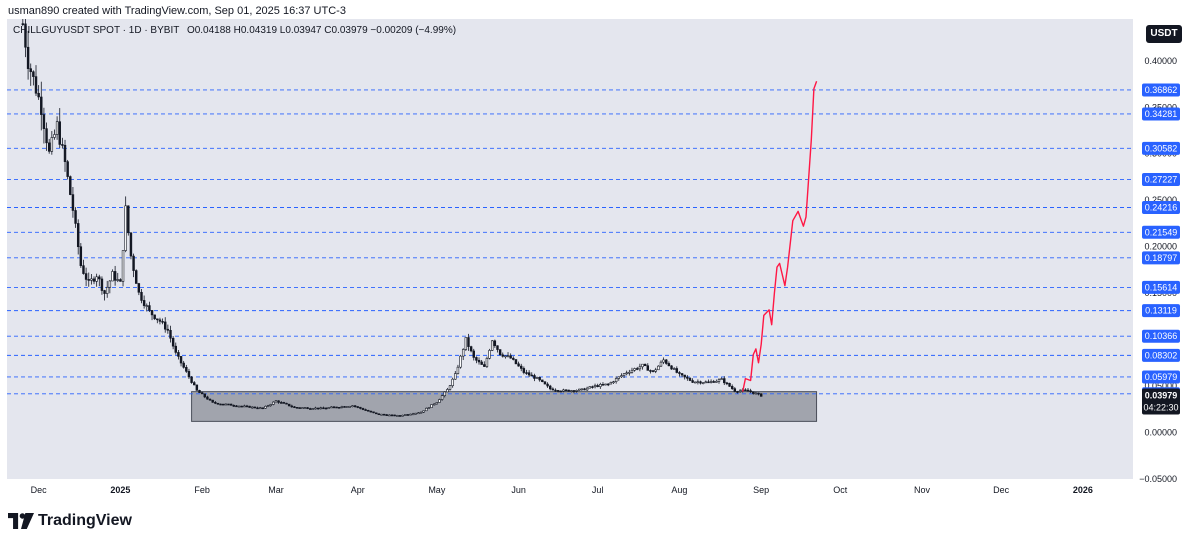  I want to click on y-tick-label: 0.20000, so click(1160, 247).